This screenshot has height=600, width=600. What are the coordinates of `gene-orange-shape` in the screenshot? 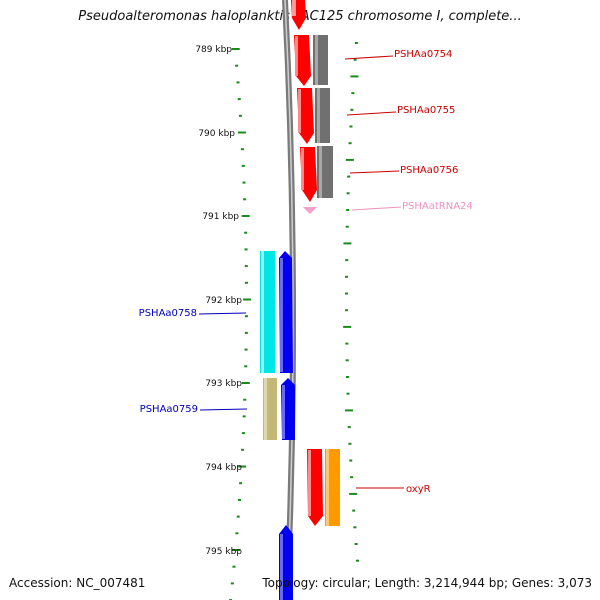 It's located at (332, 487).